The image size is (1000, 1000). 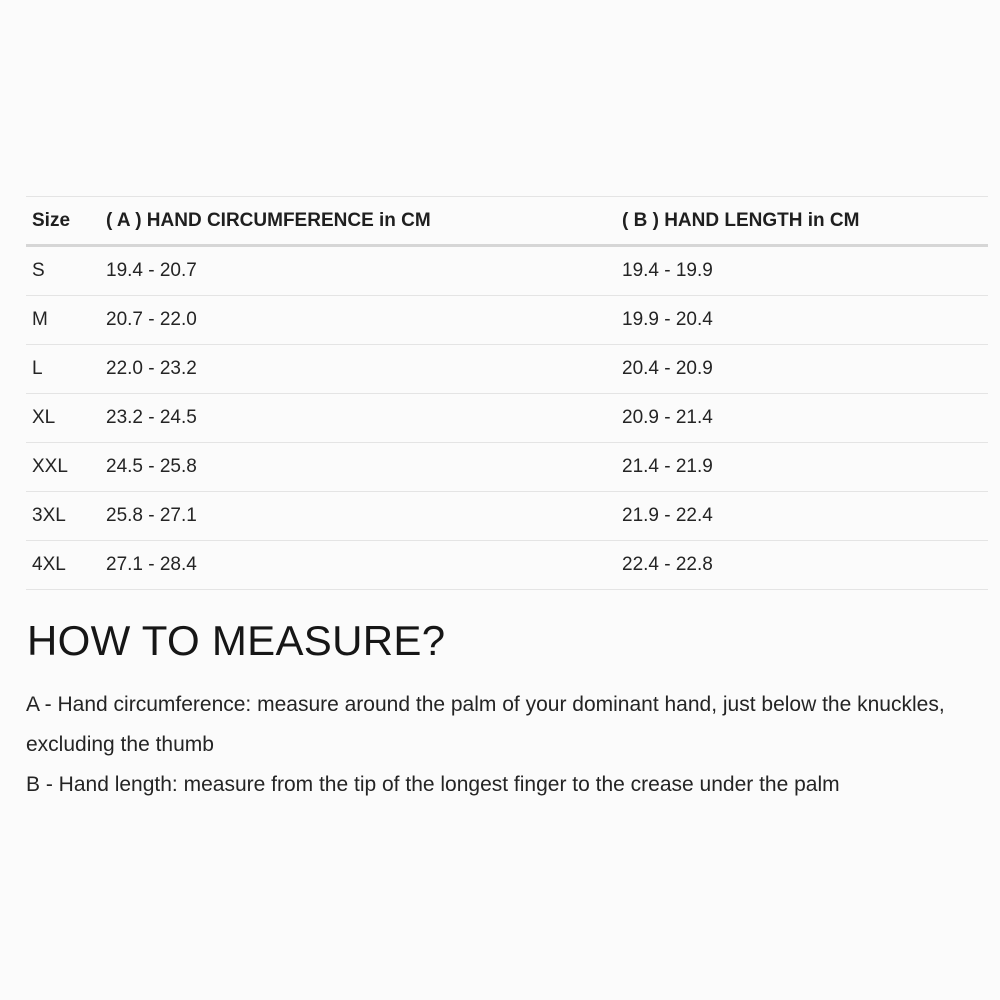 What do you see at coordinates (358, 516) in the screenshot?
I see `circumference-cell: 25.8 - 27.1` at bounding box center [358, 516].